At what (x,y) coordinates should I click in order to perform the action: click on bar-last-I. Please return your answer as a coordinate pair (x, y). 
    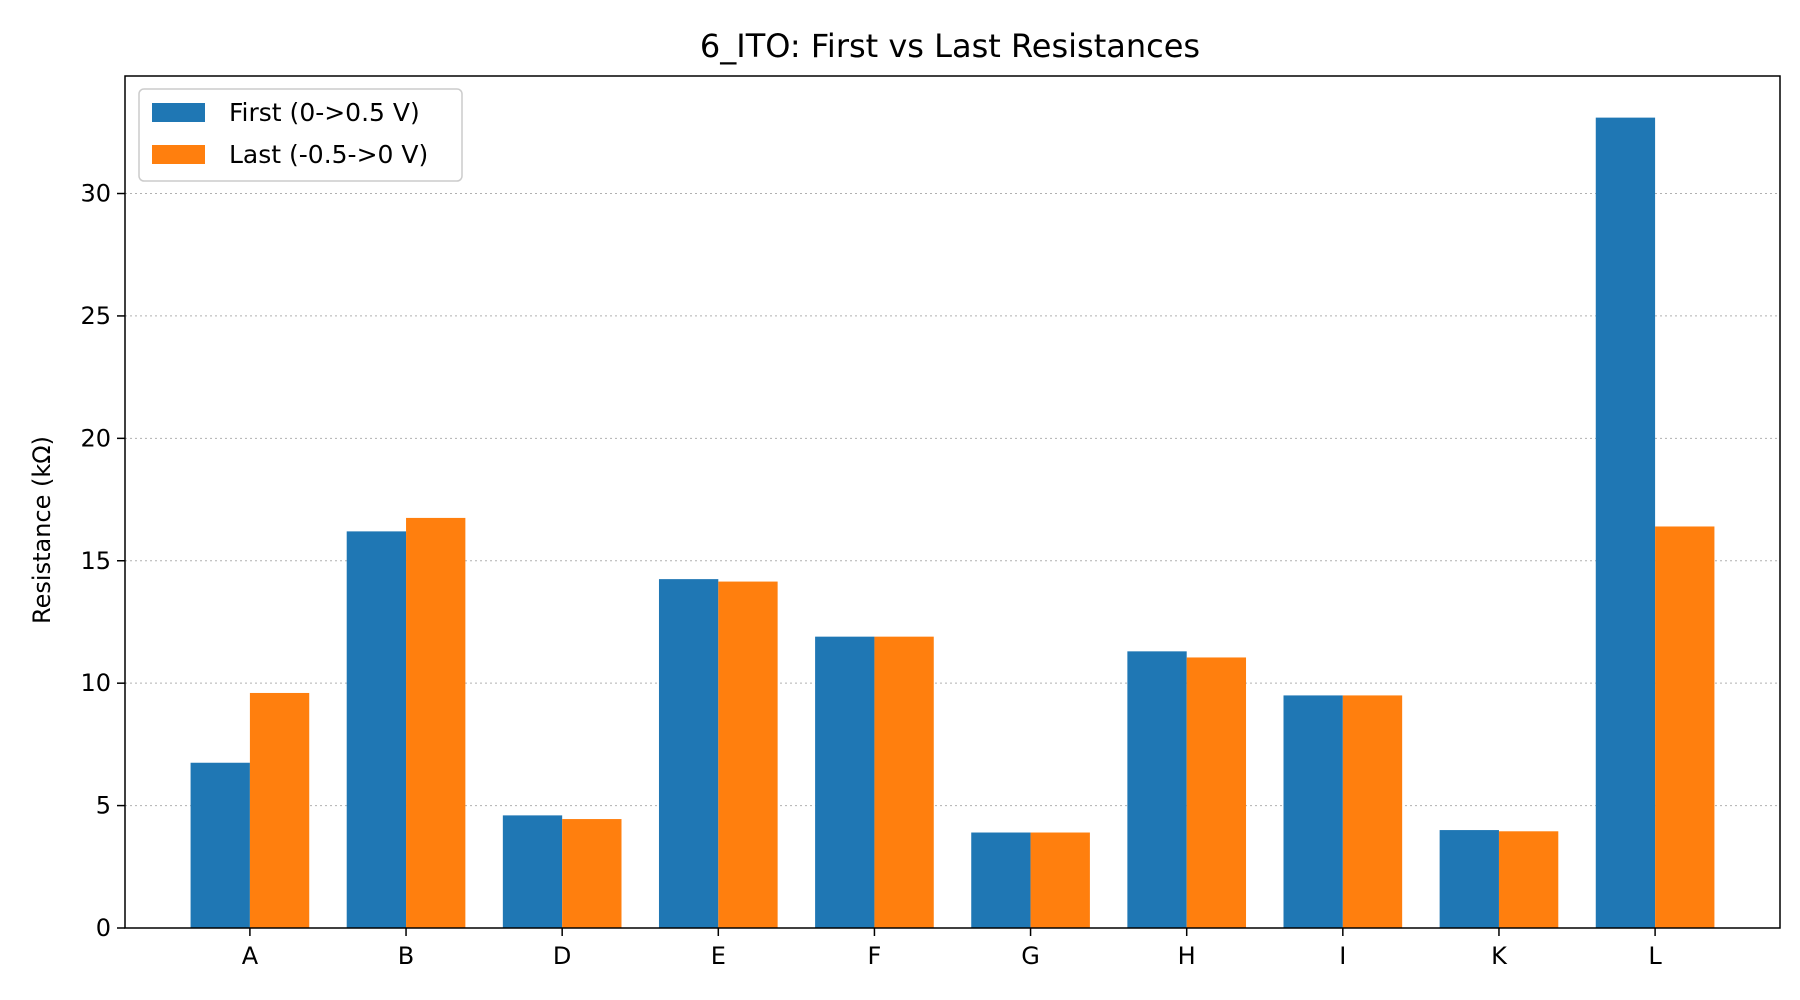
    Looking at the image, I should click on (1372, 811).